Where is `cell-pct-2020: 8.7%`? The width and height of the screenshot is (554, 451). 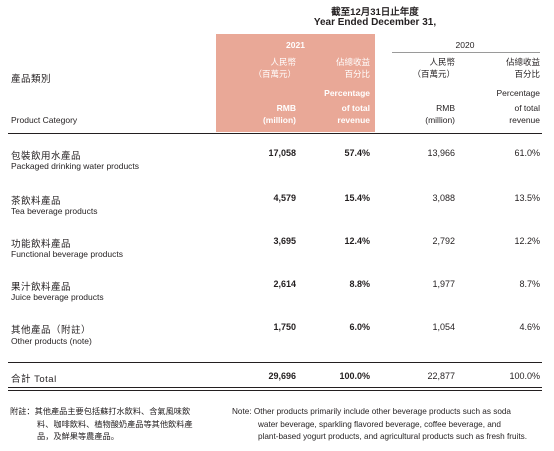
cell-pct-2020: 8.7% is located at coordinates (529, 284).